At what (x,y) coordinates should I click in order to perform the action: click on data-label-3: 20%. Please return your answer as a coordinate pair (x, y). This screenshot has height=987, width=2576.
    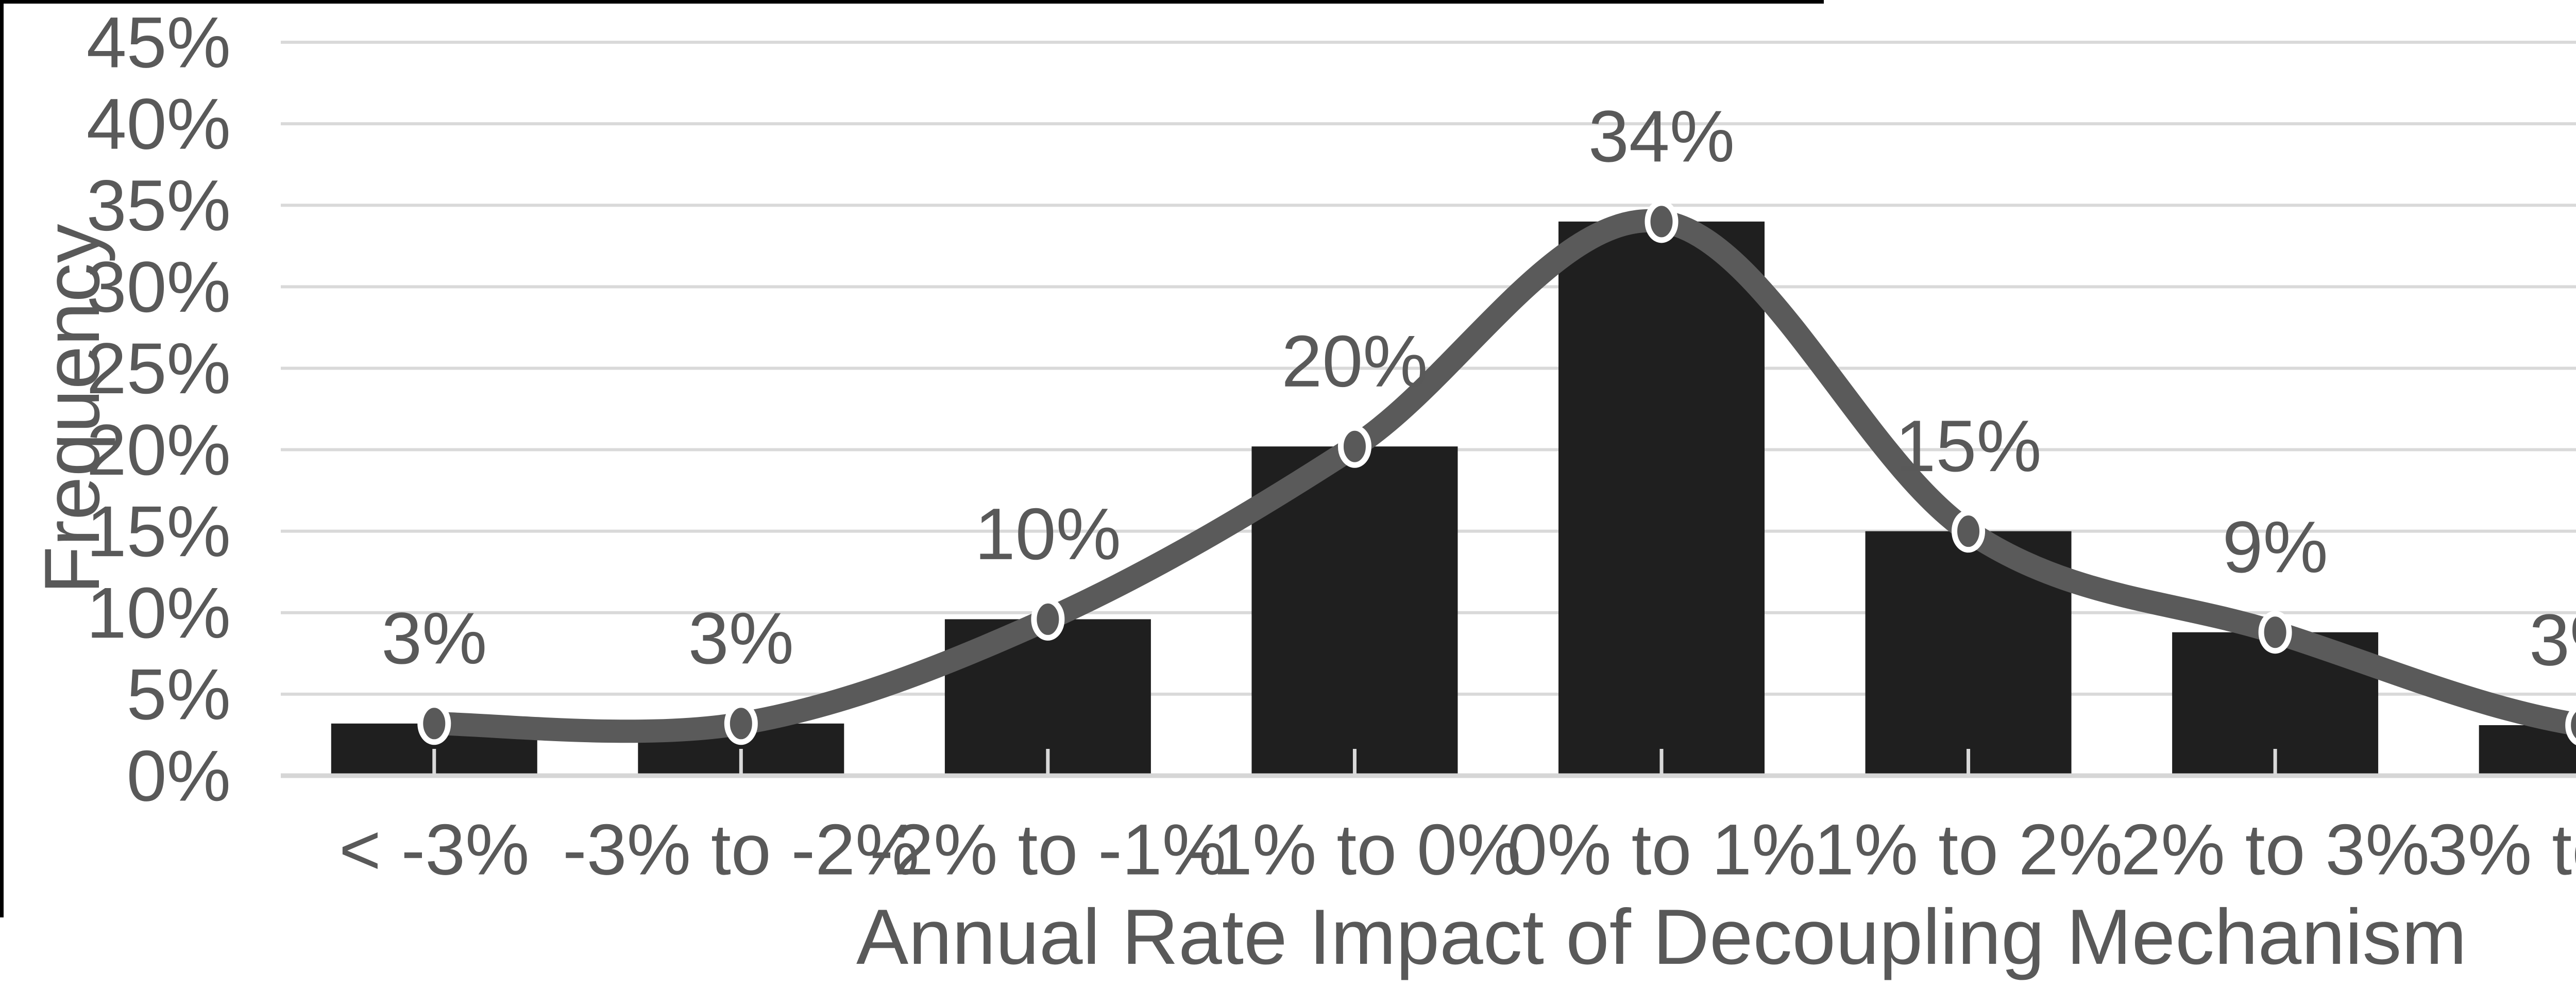
    Looking at the image, I should click on (1354, 362).